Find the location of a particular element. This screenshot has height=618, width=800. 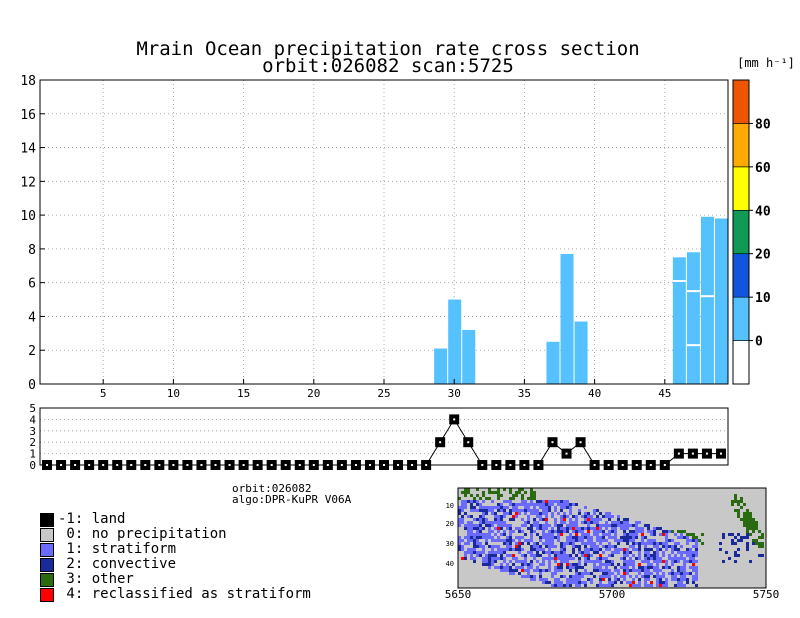

rain-bar is located at coordinates (567, 318).